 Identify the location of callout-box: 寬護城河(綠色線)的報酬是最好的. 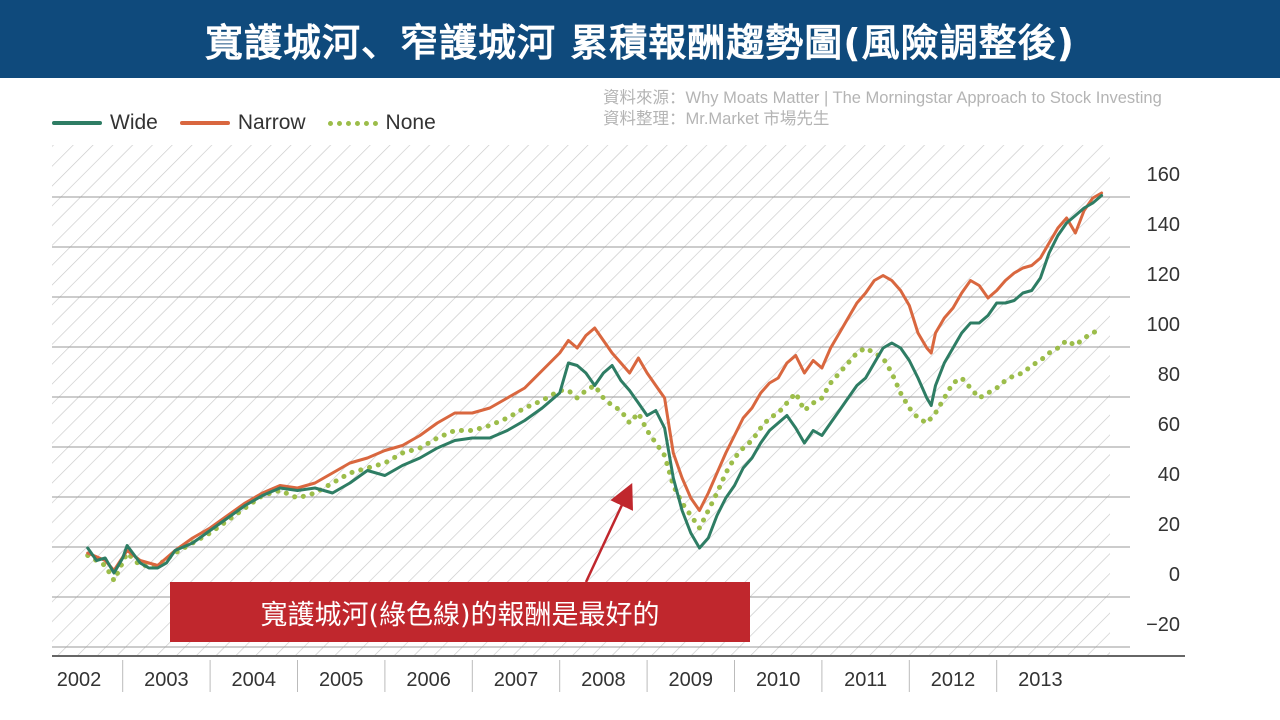
(460, 612).